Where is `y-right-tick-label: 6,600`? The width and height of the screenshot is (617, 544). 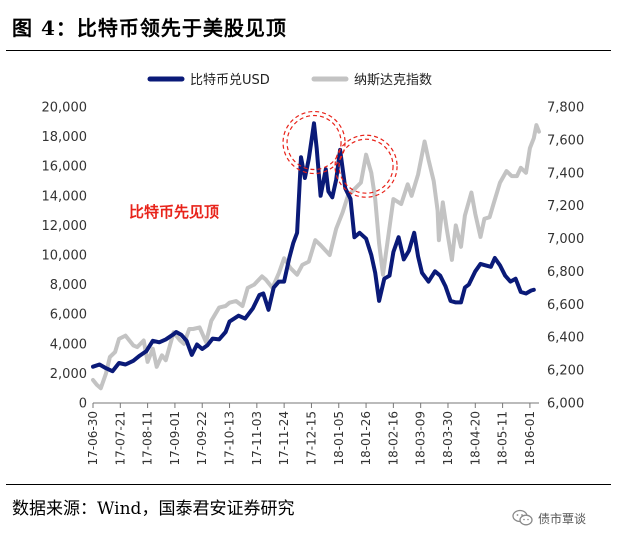
y-right-tick-label: 6,600 is located at coordinates (565, 305).